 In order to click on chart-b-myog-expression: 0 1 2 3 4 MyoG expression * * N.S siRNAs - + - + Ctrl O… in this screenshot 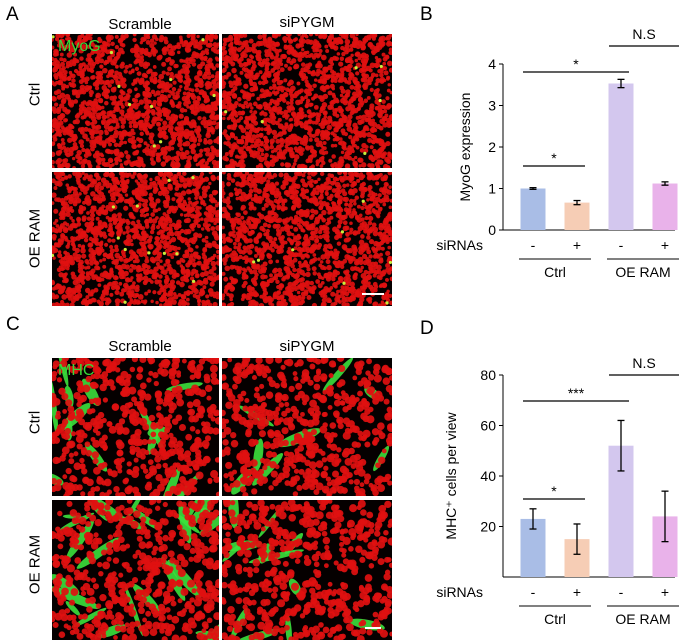, I will do `click(557, 153)`.